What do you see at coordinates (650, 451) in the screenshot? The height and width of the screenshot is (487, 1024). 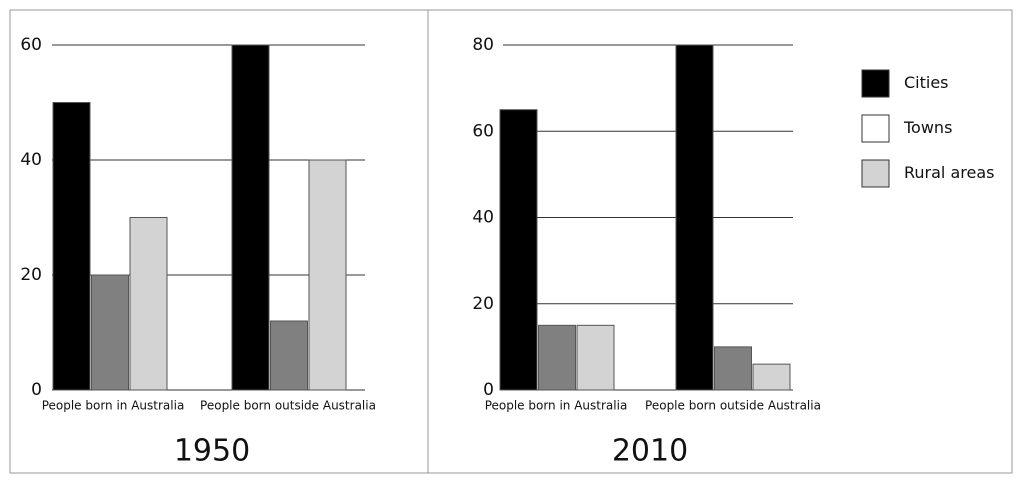 I see `chart-title: 2010` at bounding box center [650, 451].